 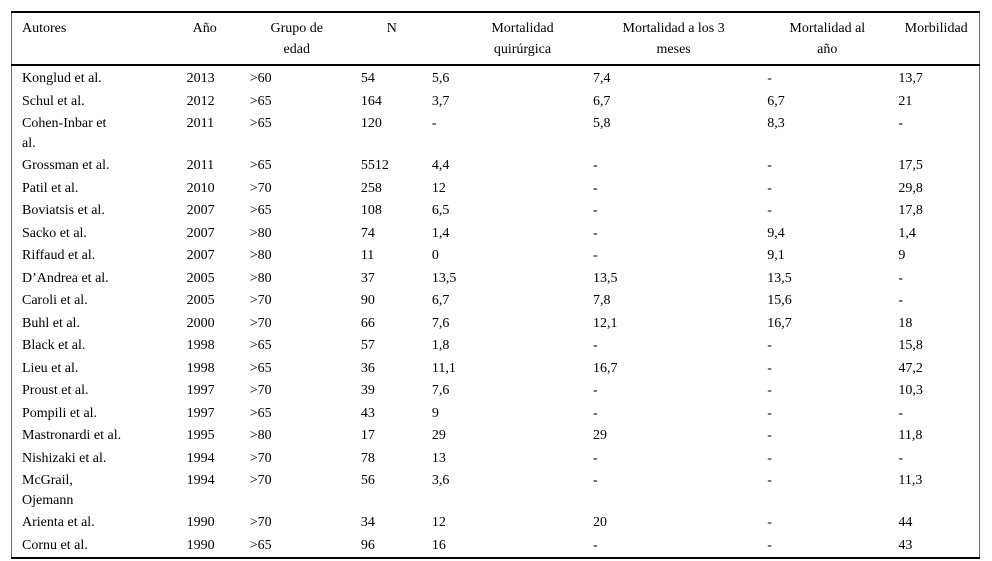 What do you see at coordinates (496, 101) in the screenshot?
I see `table-row: Schul et al. 2012 >65 164 3,7 6,7 6,7 21` at bounding box center [496, 101].